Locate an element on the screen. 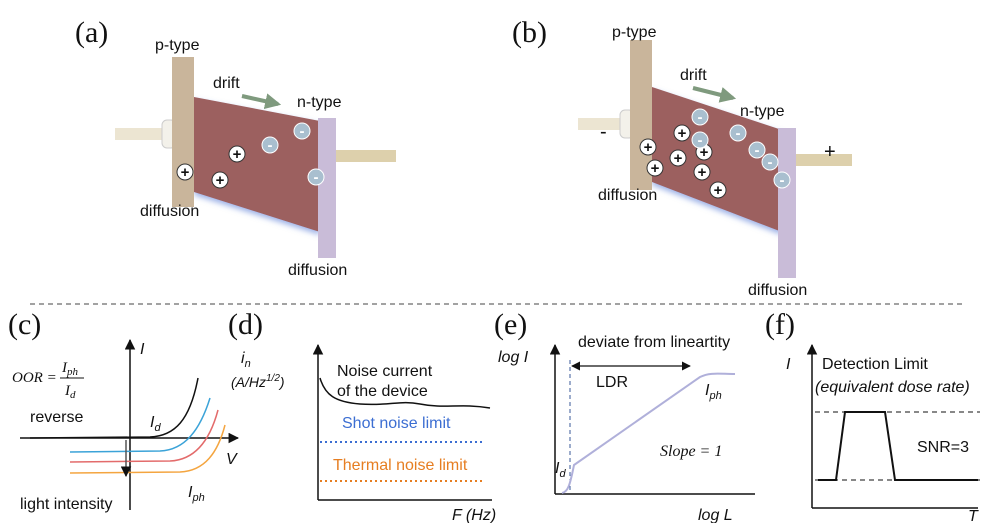  pulse is located at coordinates (898, 446).